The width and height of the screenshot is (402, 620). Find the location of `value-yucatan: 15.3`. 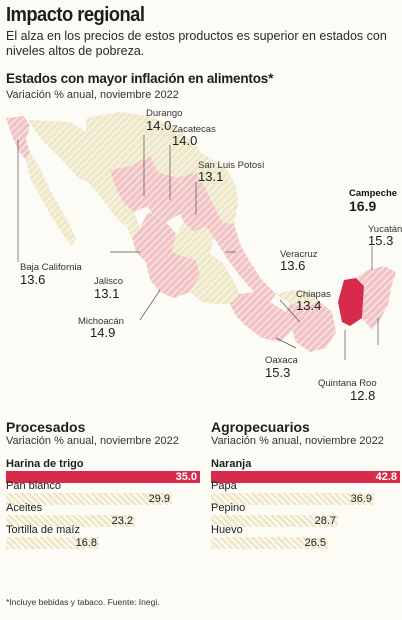

value-yucatan: 15.3 is located at coordinates (381, 240).